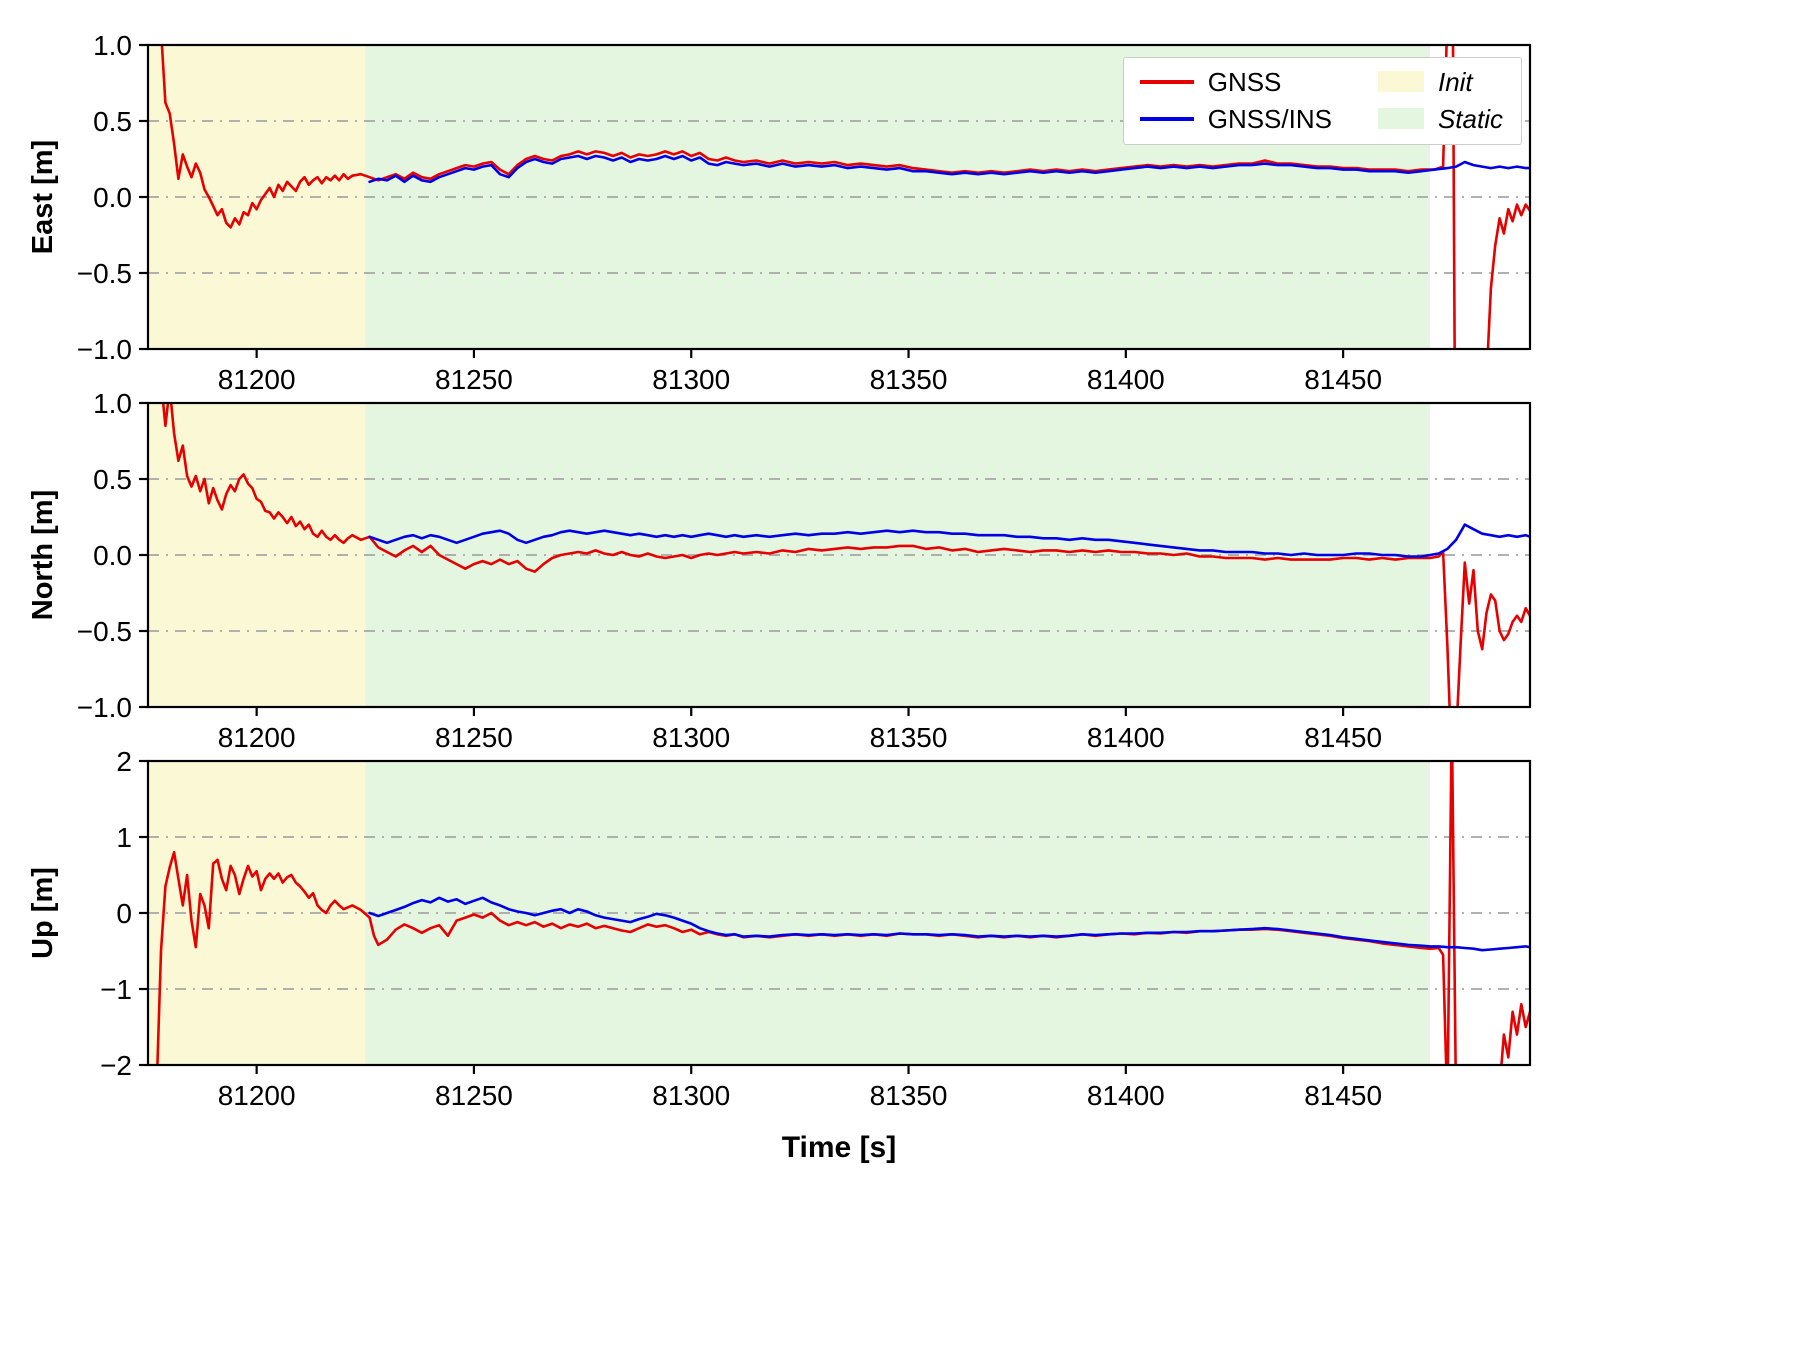  What do you see at coordinates (124, 837) in the screenshot?
I see `y-tick-label: 1` at bounding box center [124, 837].